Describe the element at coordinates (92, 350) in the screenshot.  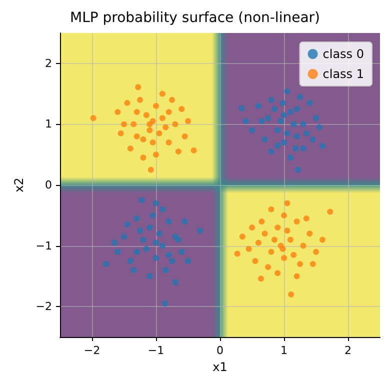
I see `x-tick-label: −2` at that location.